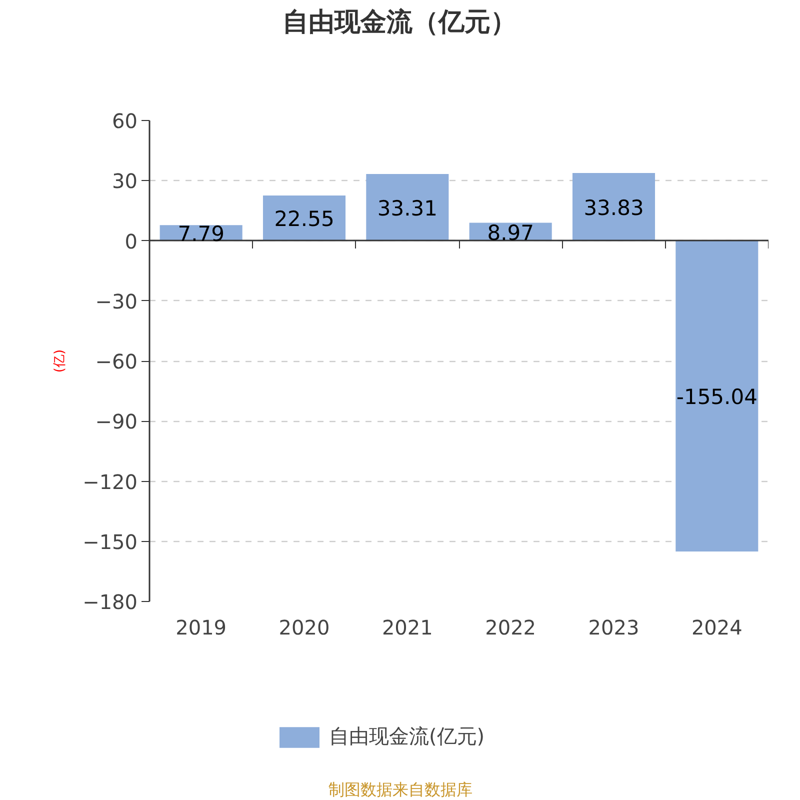  What do you see at coordinates (407, 736) in the screenshot?
I see `legend-label: 自由现金流(亿元)` at bounding box center [407, 736].